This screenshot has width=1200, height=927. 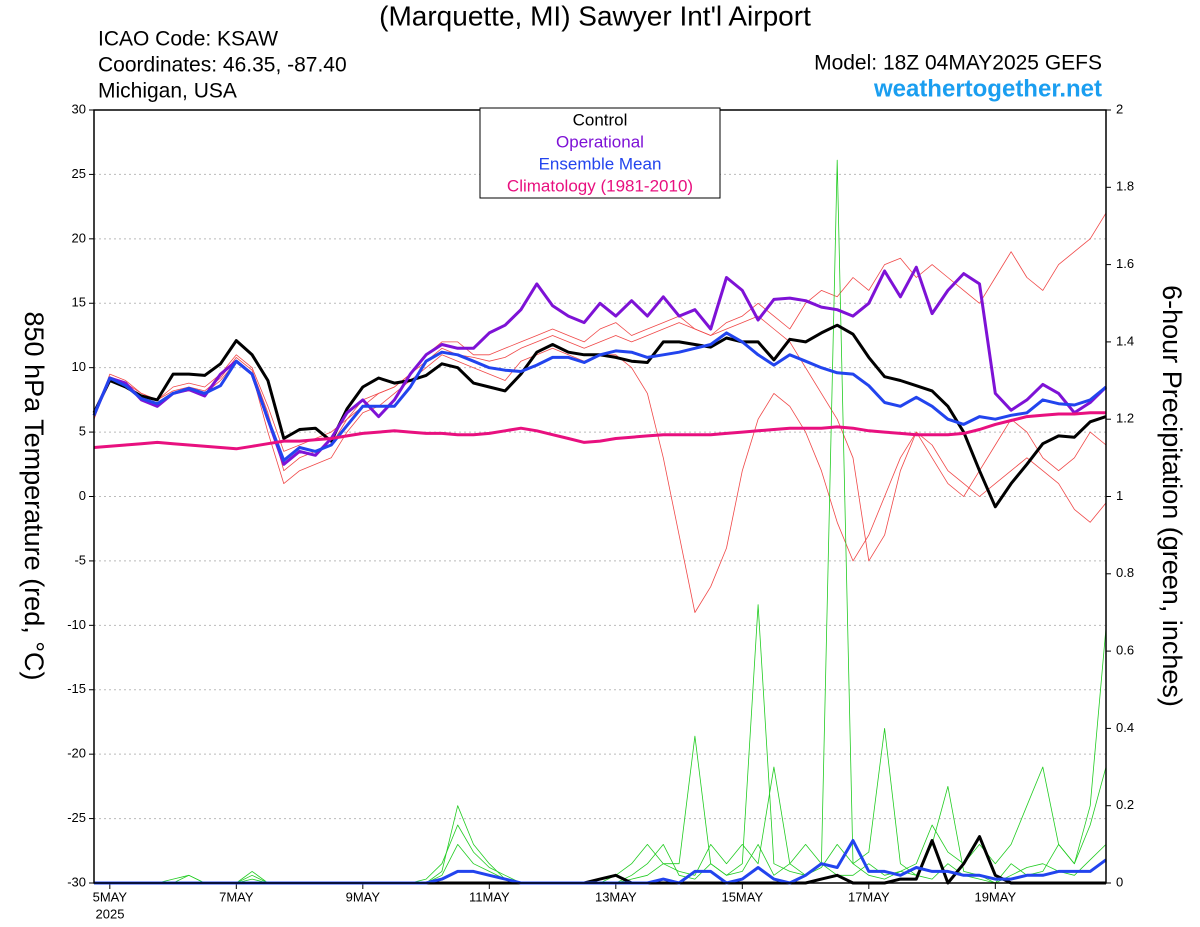 What do you see at coordinates (236, 896) in the screenshot?
I see `x-tick-label: 7MAY` at bounding box center [236, 896].